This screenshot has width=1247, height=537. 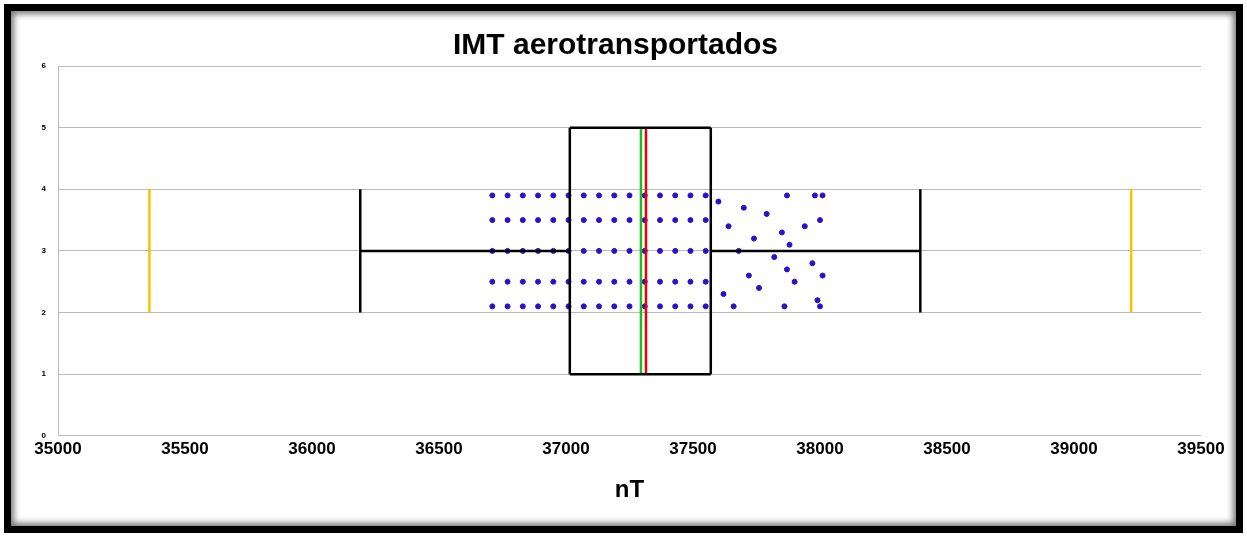 I want to click on y-tick-label: 4, so click(x=44, y=189).